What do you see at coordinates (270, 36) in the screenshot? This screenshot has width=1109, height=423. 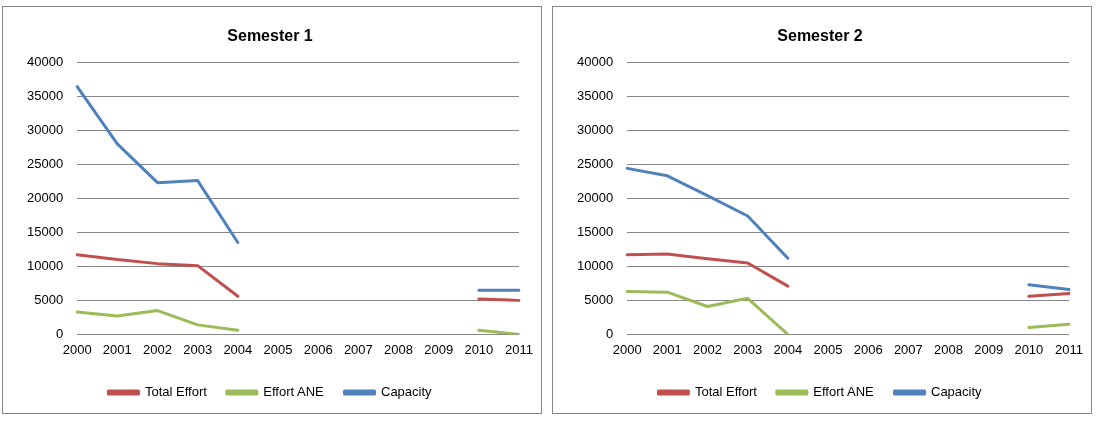 I see `chart-title: Semester 1` at bounding box center [270, 36].